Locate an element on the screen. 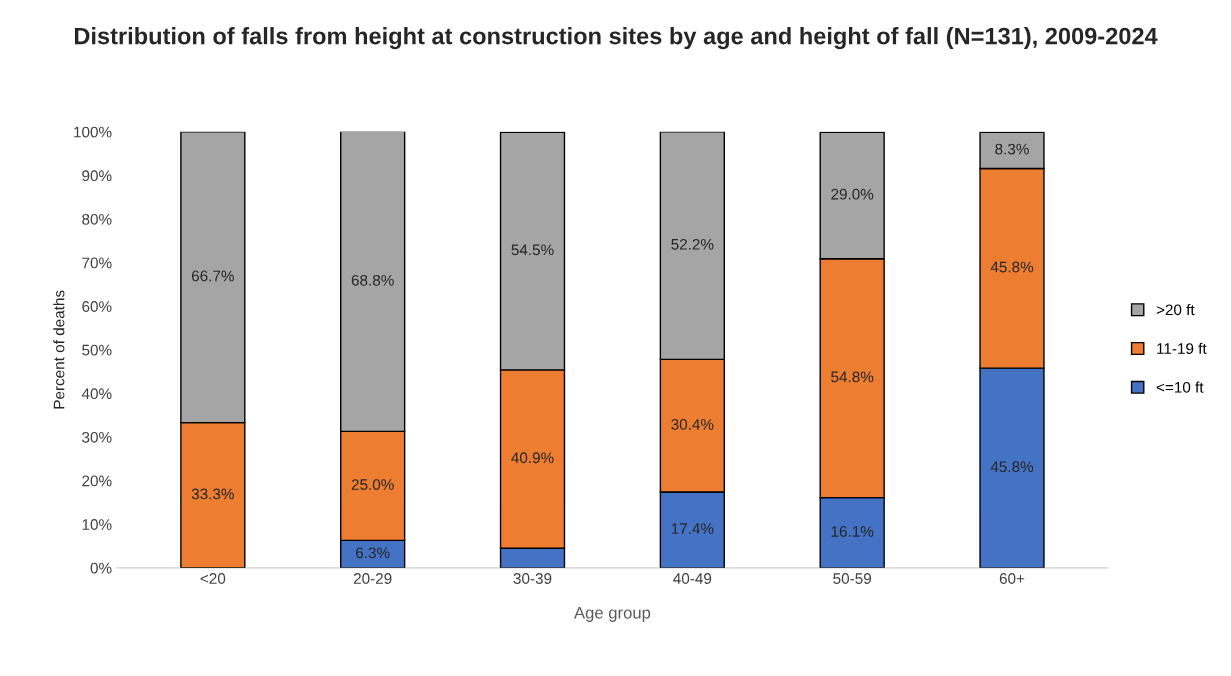  x-tick-label: 50-59 is located at coordinates (852, 578).